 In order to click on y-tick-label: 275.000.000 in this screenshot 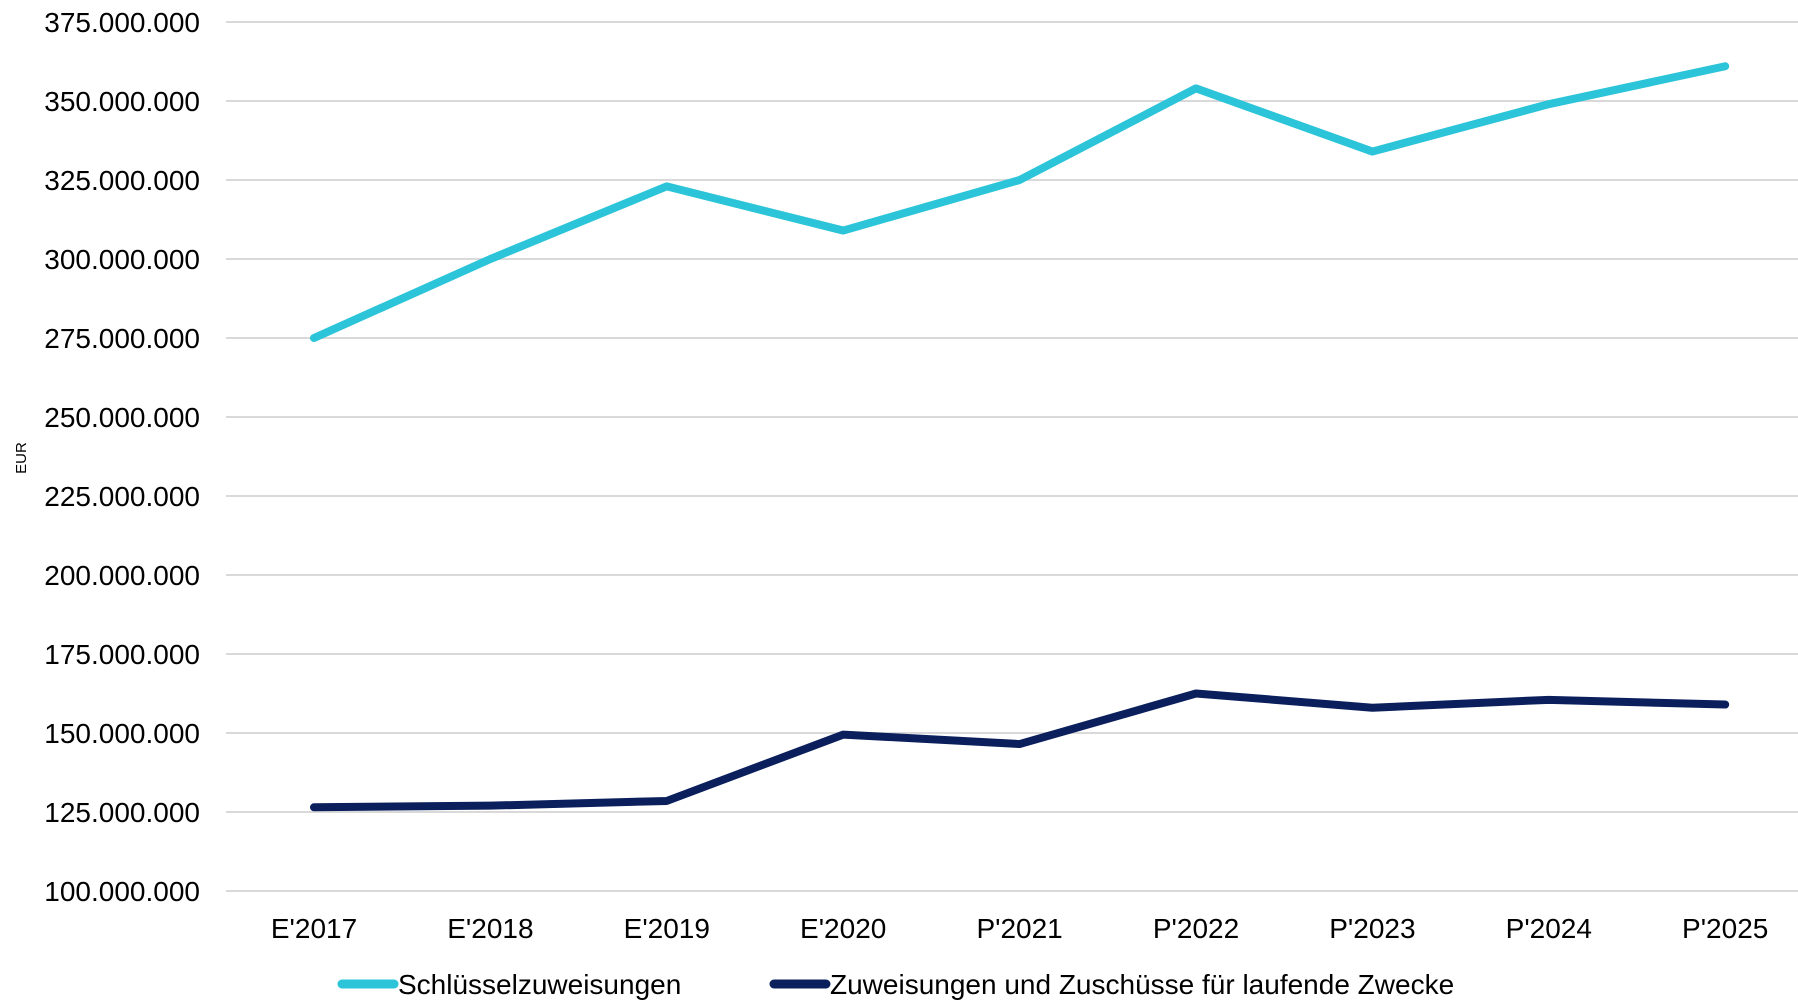, I will do `click(122, 338)`.